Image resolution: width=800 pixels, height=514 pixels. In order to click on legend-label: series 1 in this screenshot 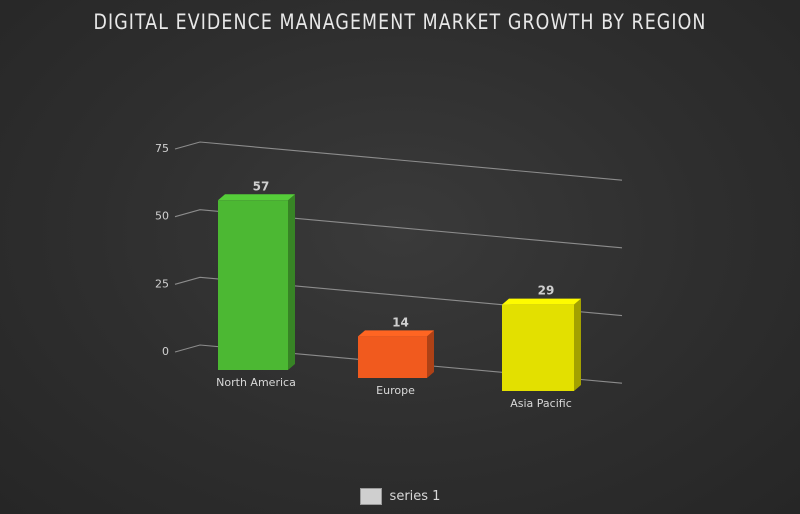, I will do `click(415, 496)`.